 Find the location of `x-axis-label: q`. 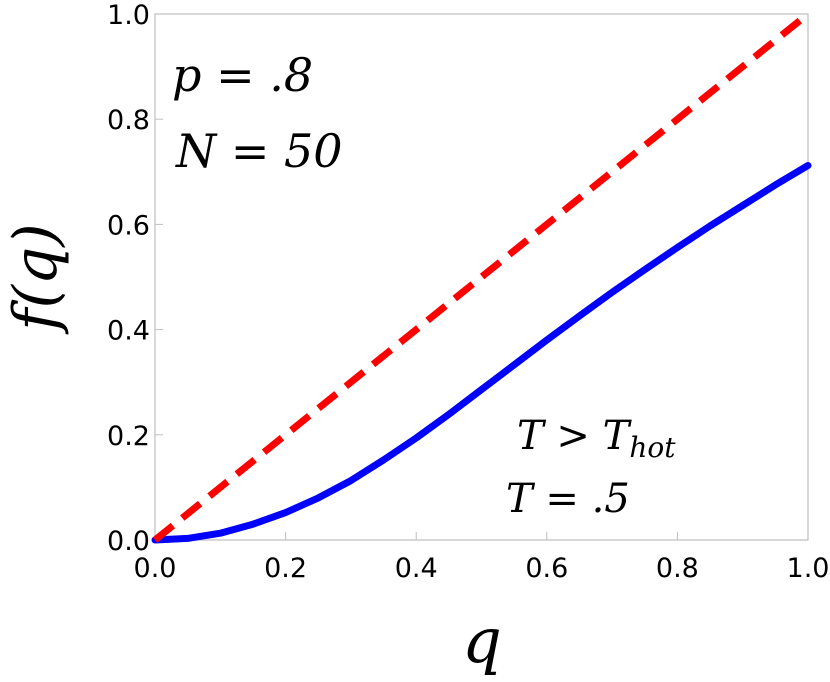

x-axis-label: q is located at coordinates (482, 640).